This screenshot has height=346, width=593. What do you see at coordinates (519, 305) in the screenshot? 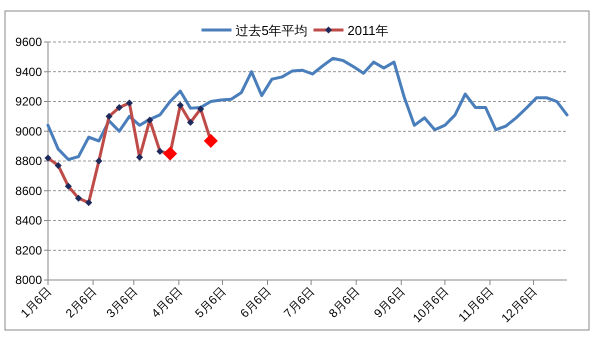
I see `x-tick-label: 12月6日` at bounding box center [519, 305].